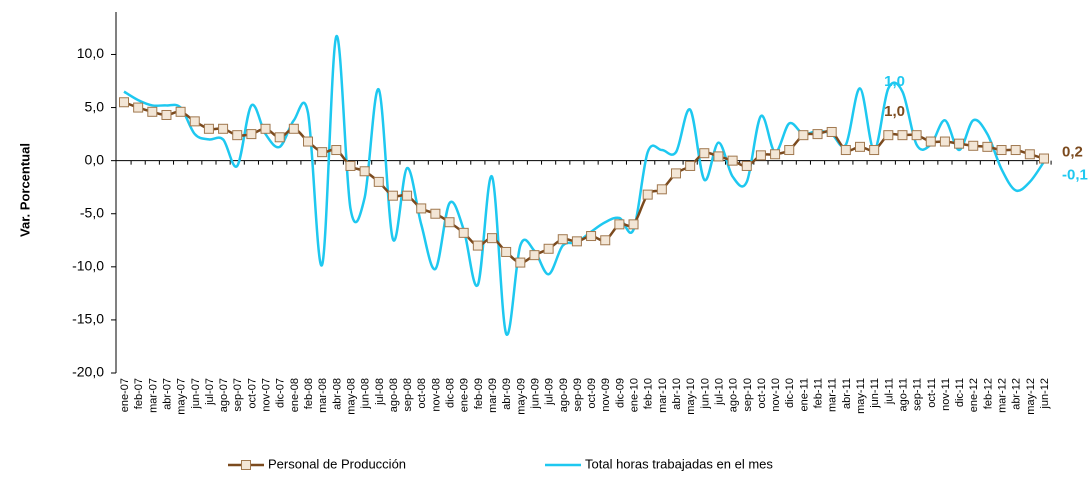 The image size is (1092, 485). I want to click on x-tick-label: mar-08, so click(323, 395).